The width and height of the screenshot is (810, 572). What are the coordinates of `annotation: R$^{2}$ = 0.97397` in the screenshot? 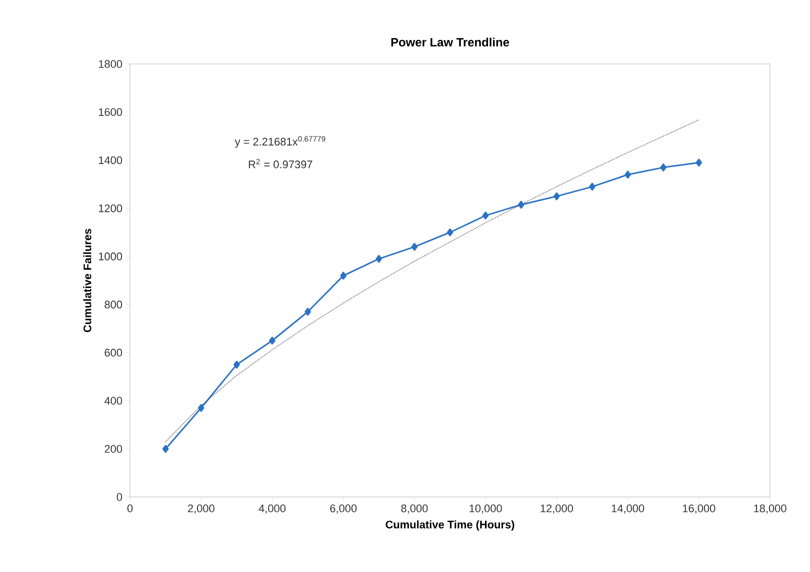 It's located at (280, 163).